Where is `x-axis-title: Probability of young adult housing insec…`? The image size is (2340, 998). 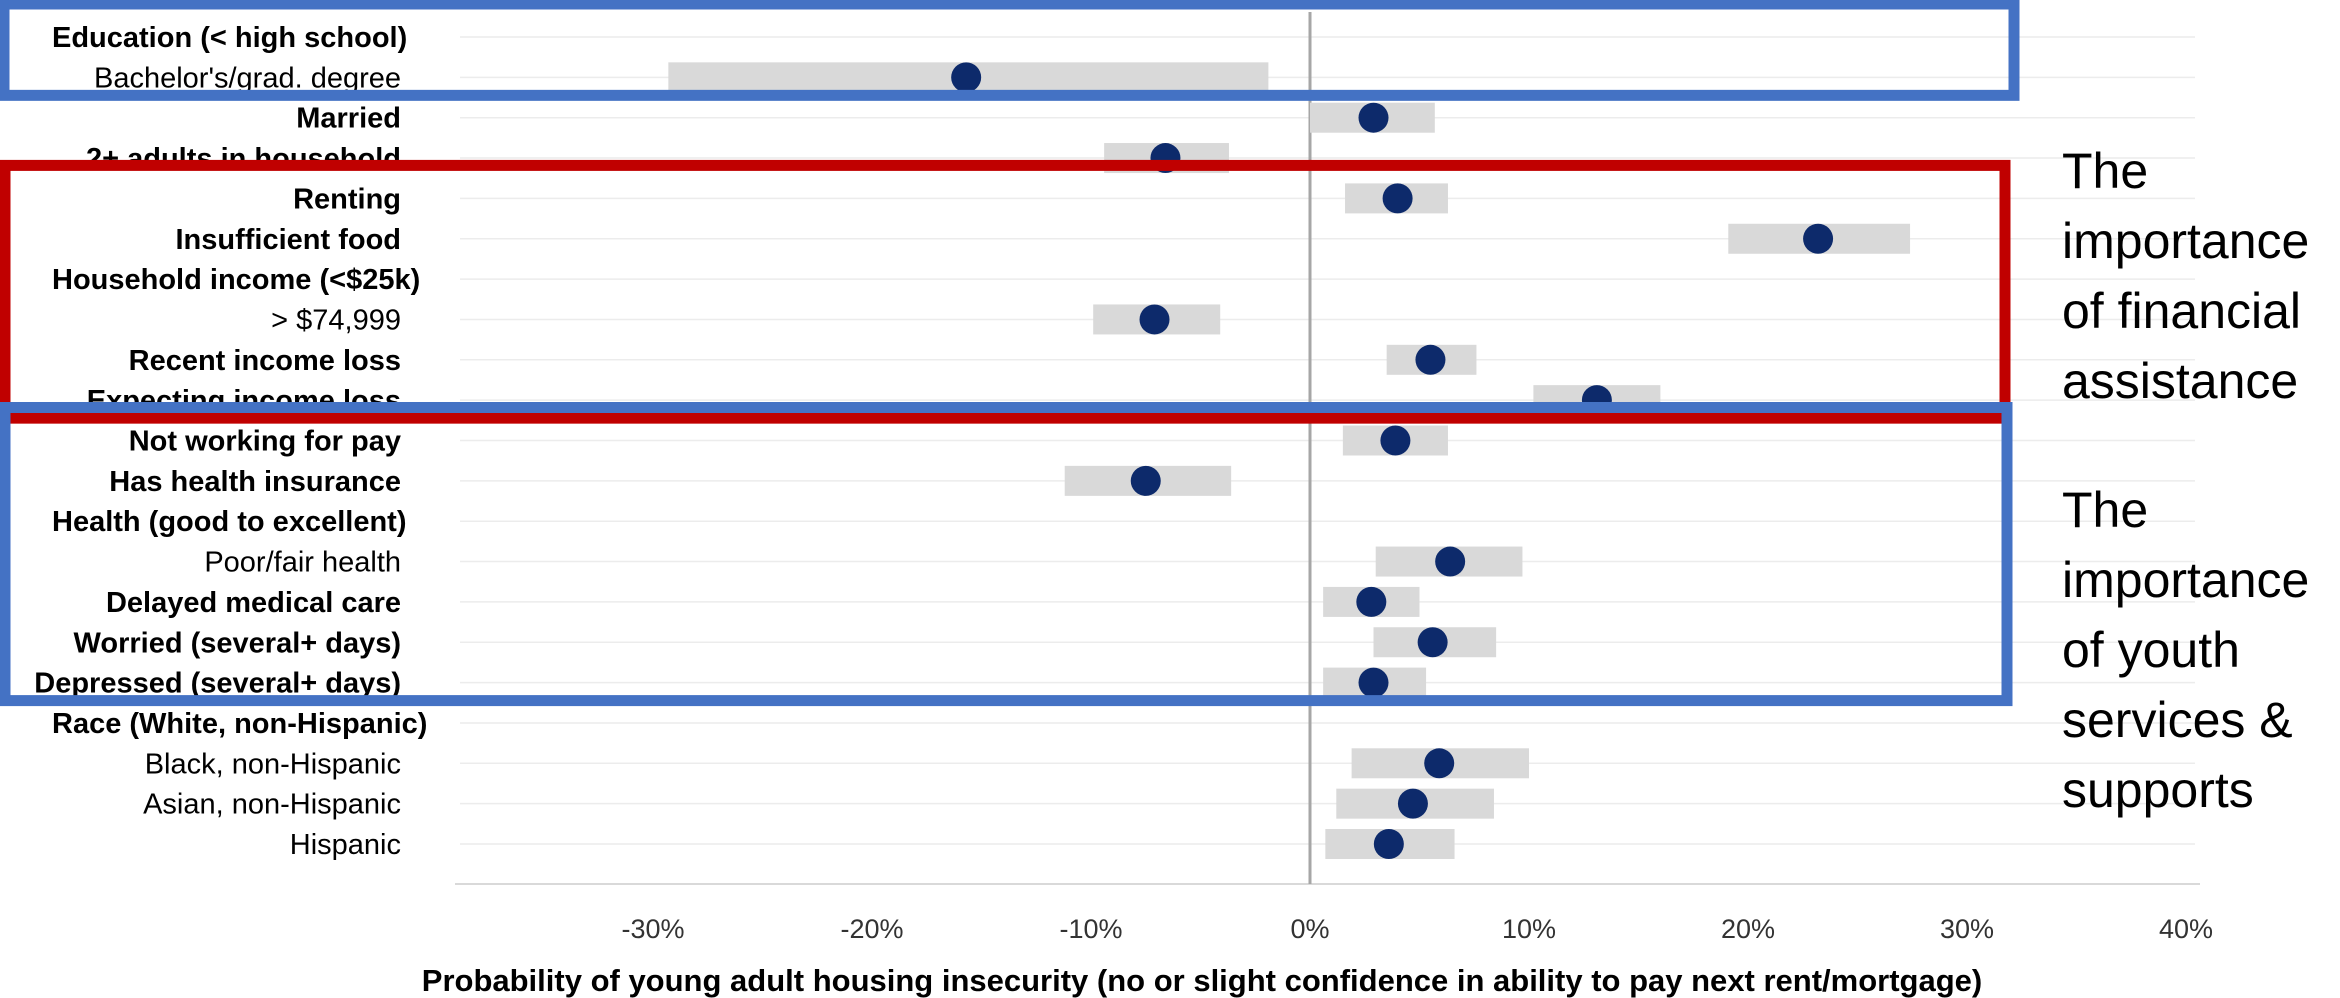 x-axis-title: Probability of young adult housing insec… is located at coordinates (1202, 980).